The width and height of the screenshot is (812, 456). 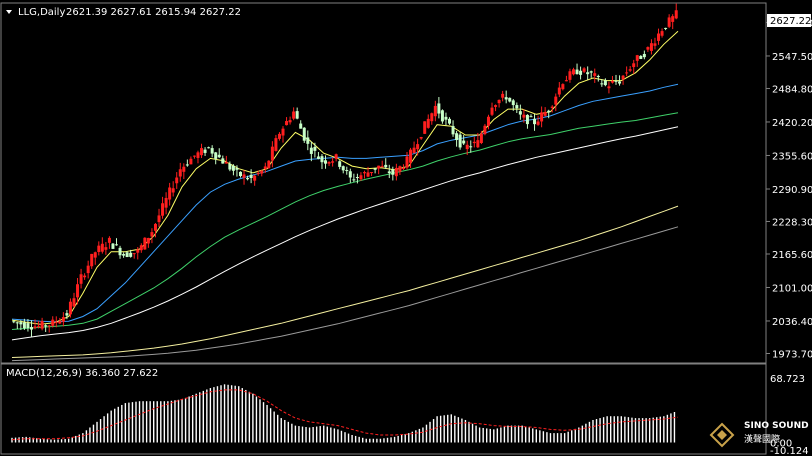 I want to click on sino-sound-logo: SINO SOUND 漢聲國際, so click(x=759, y=434).